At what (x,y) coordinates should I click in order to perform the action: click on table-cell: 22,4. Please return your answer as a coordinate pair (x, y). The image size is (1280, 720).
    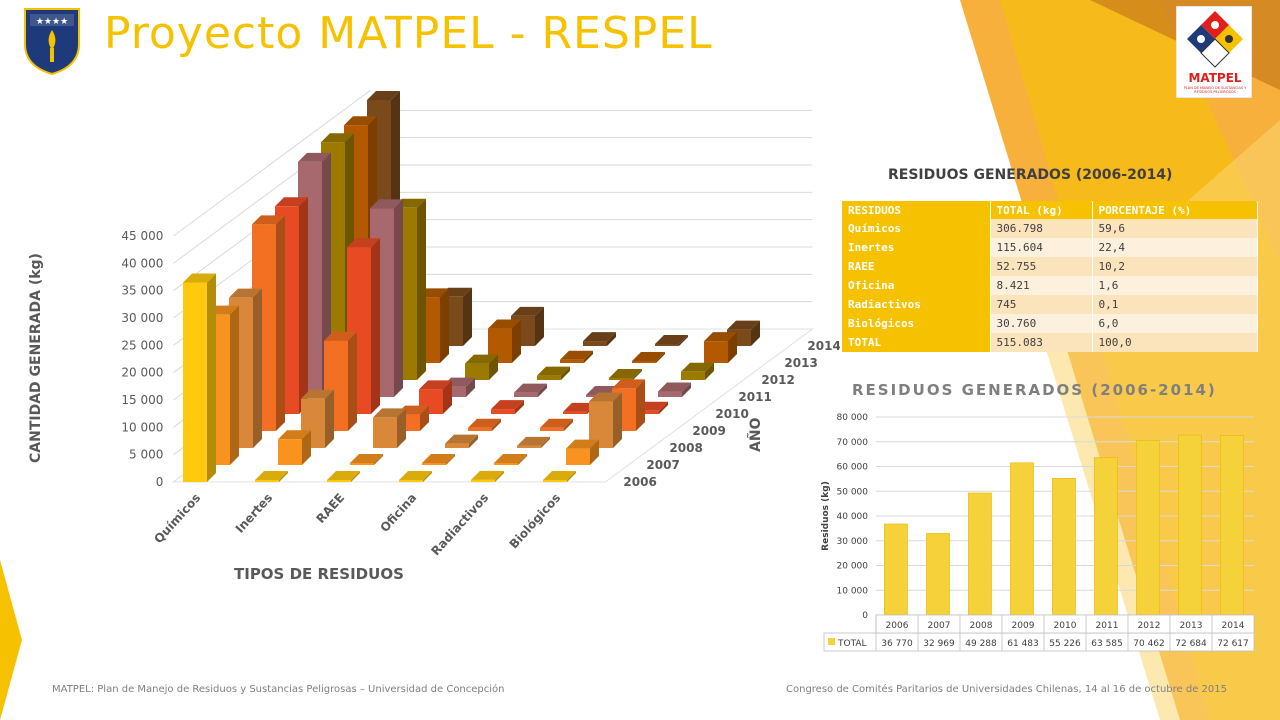
    Looking at the image, I should click on (1175, 247).